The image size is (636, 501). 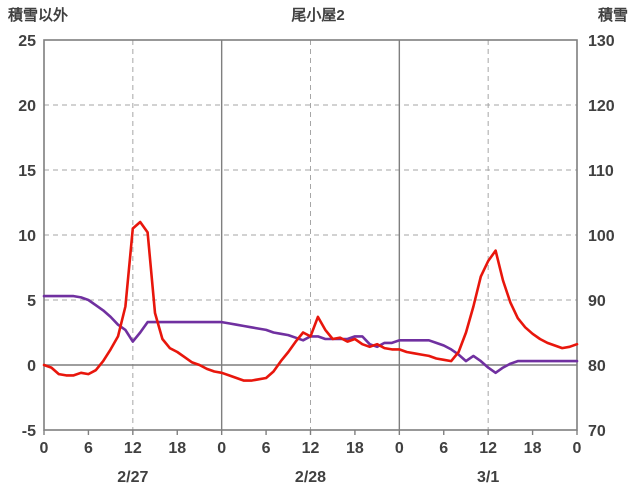 What do you see at coordinates (29, 431) in the screenshot?
I see `left-axis-tick-label: -5` at bounding box center [29, 431].